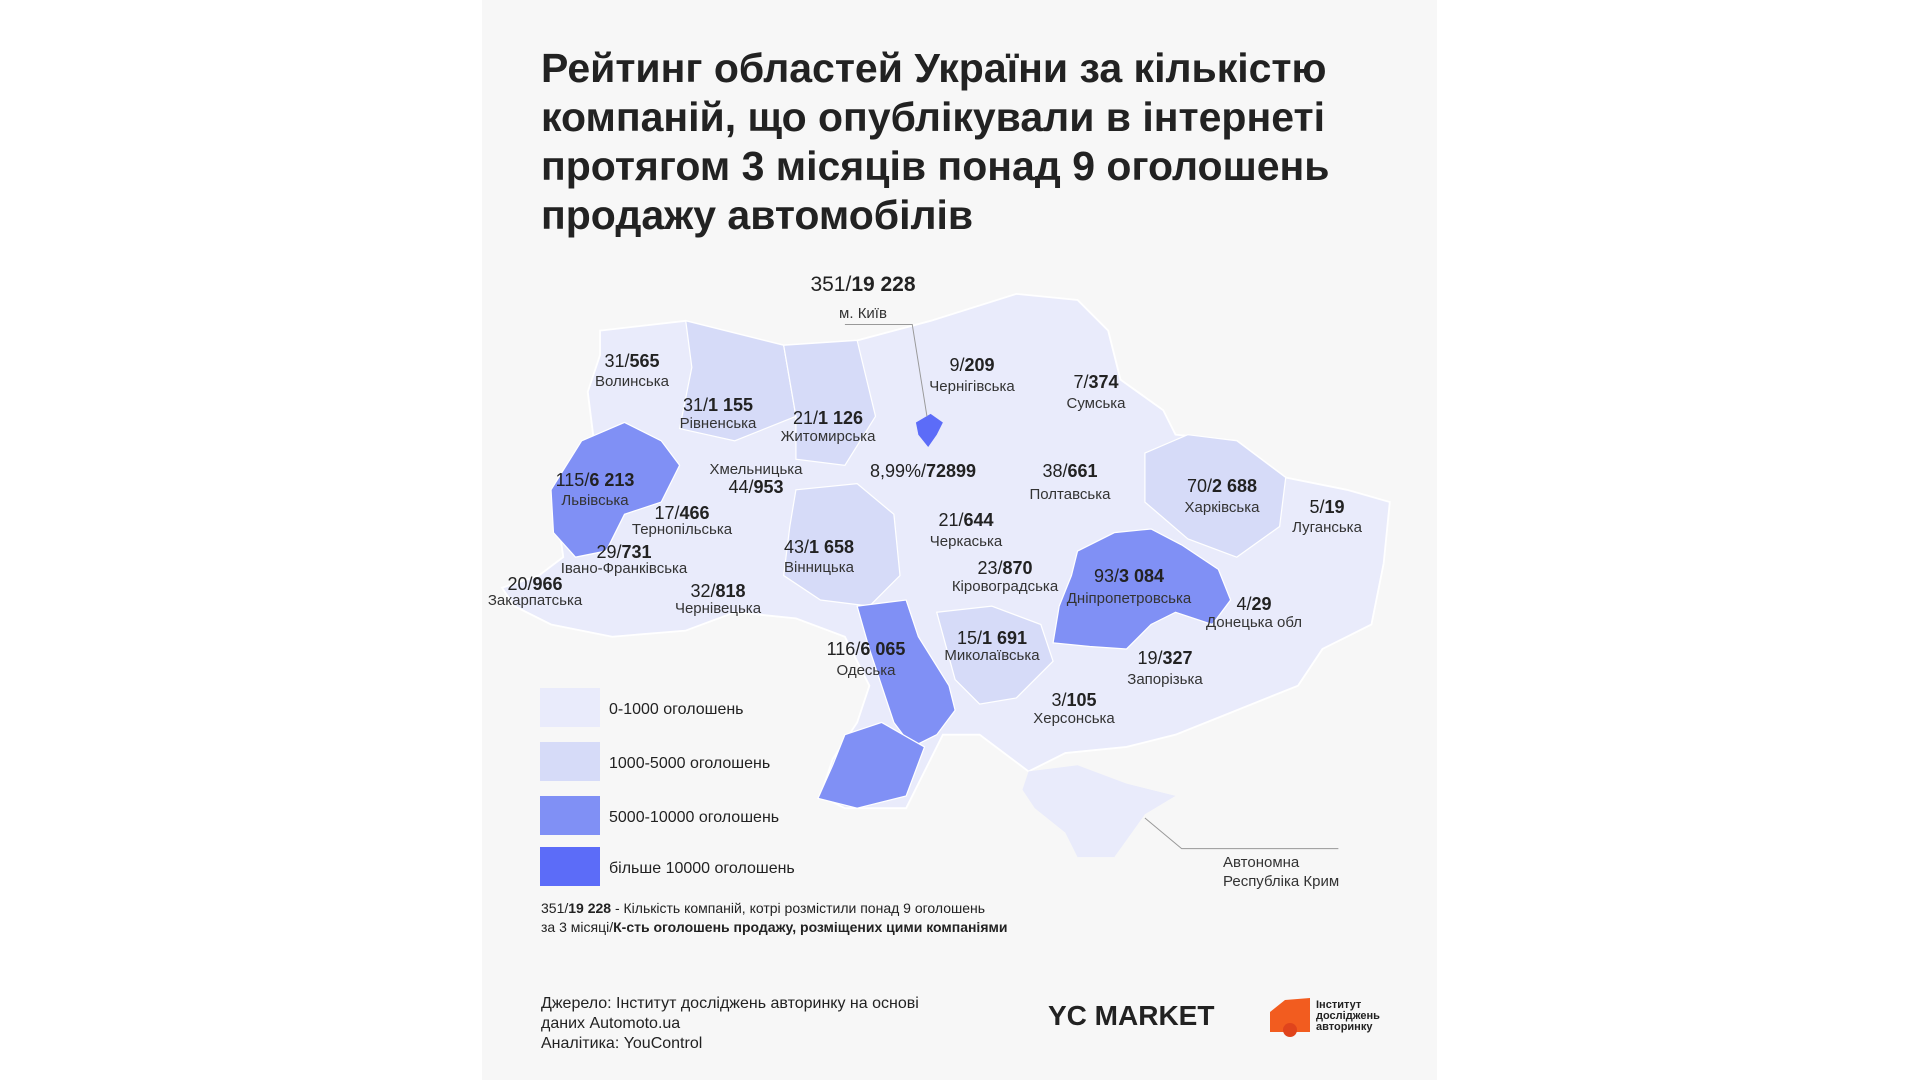 This screenshot has width=1920, height=1080. Describe the element at coordinates (636, 552) in the screenshot. I see `region-ads: 731` at that location.